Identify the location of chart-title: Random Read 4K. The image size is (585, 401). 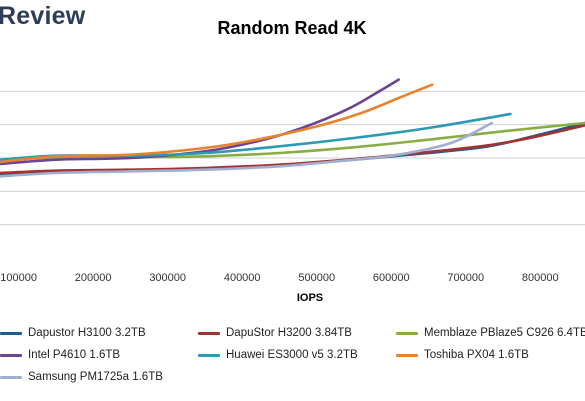
(291, 28).